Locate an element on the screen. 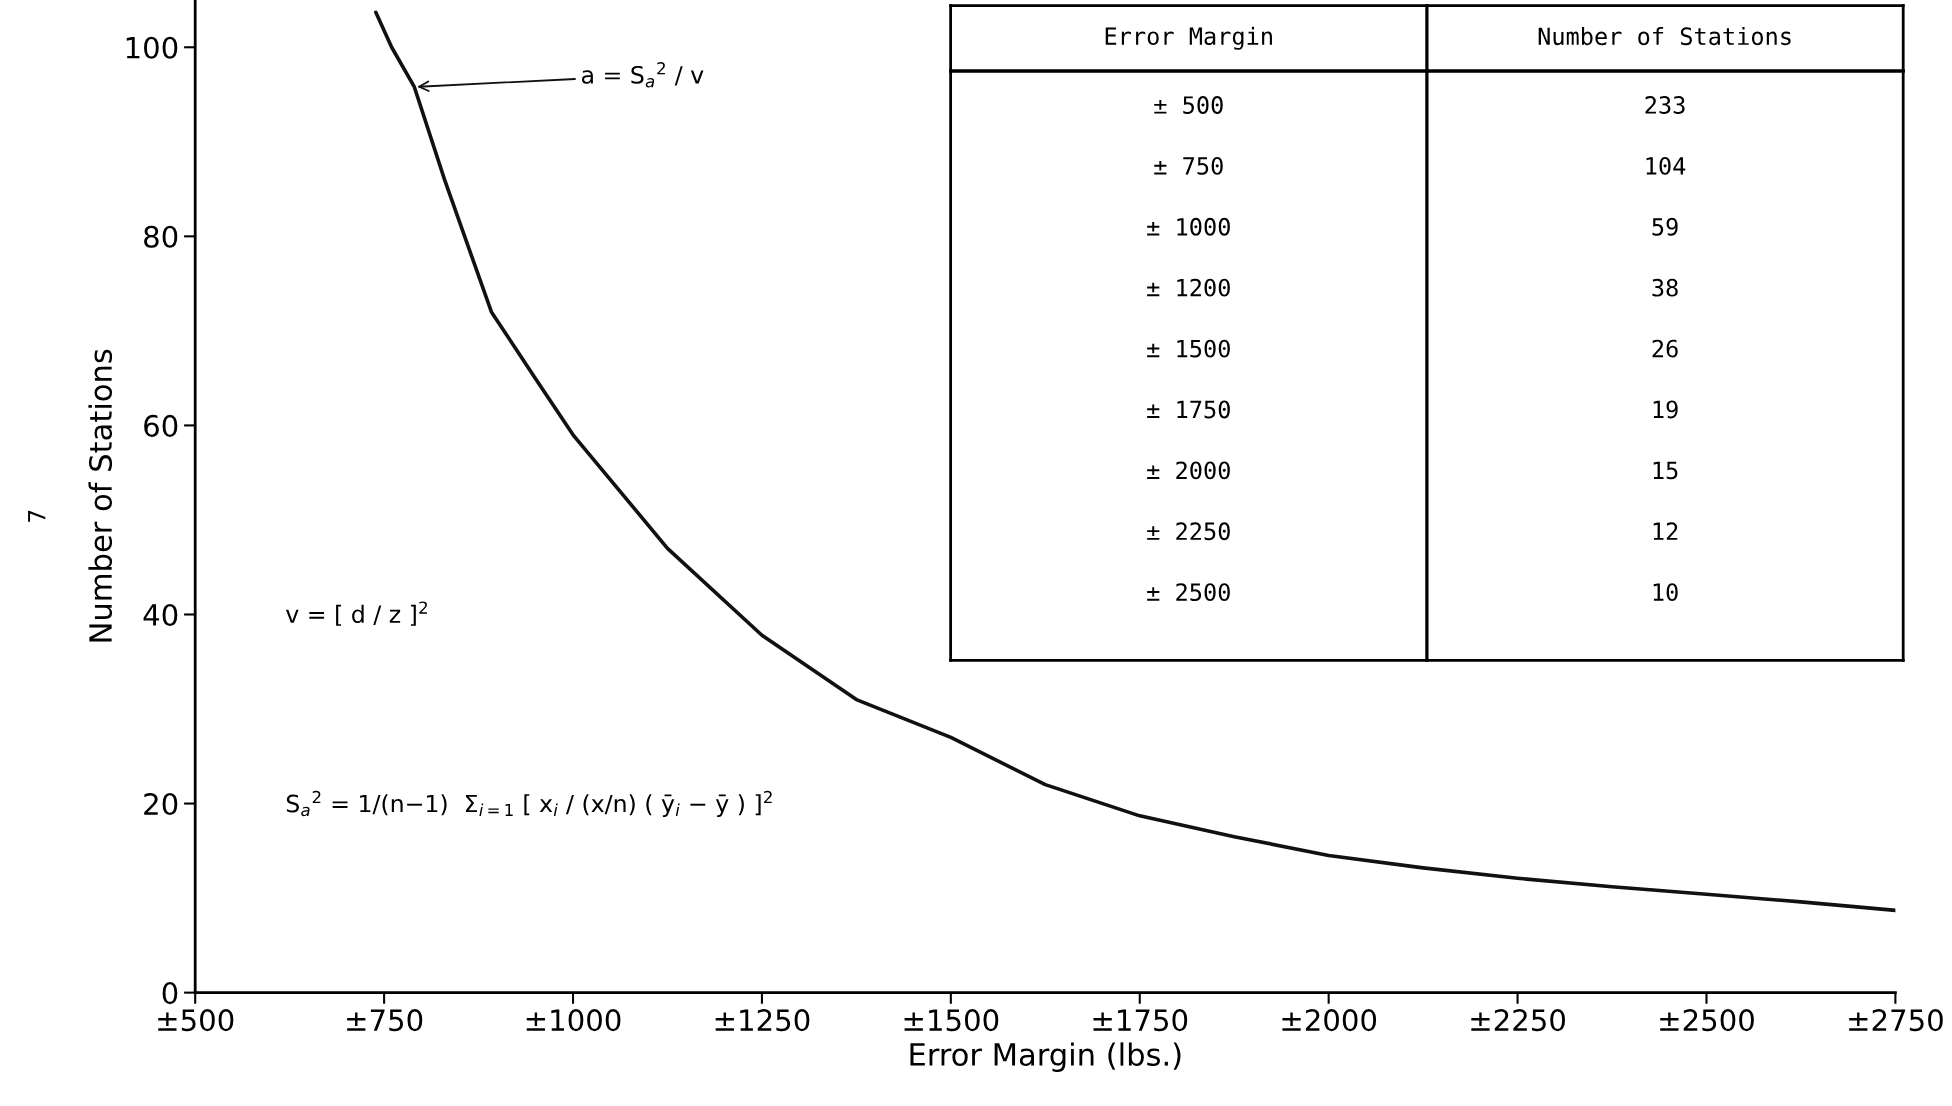 This screenshot has height=1106, width=1952. x-tick-label: ±1500 is located at coordinates (951, 1020).